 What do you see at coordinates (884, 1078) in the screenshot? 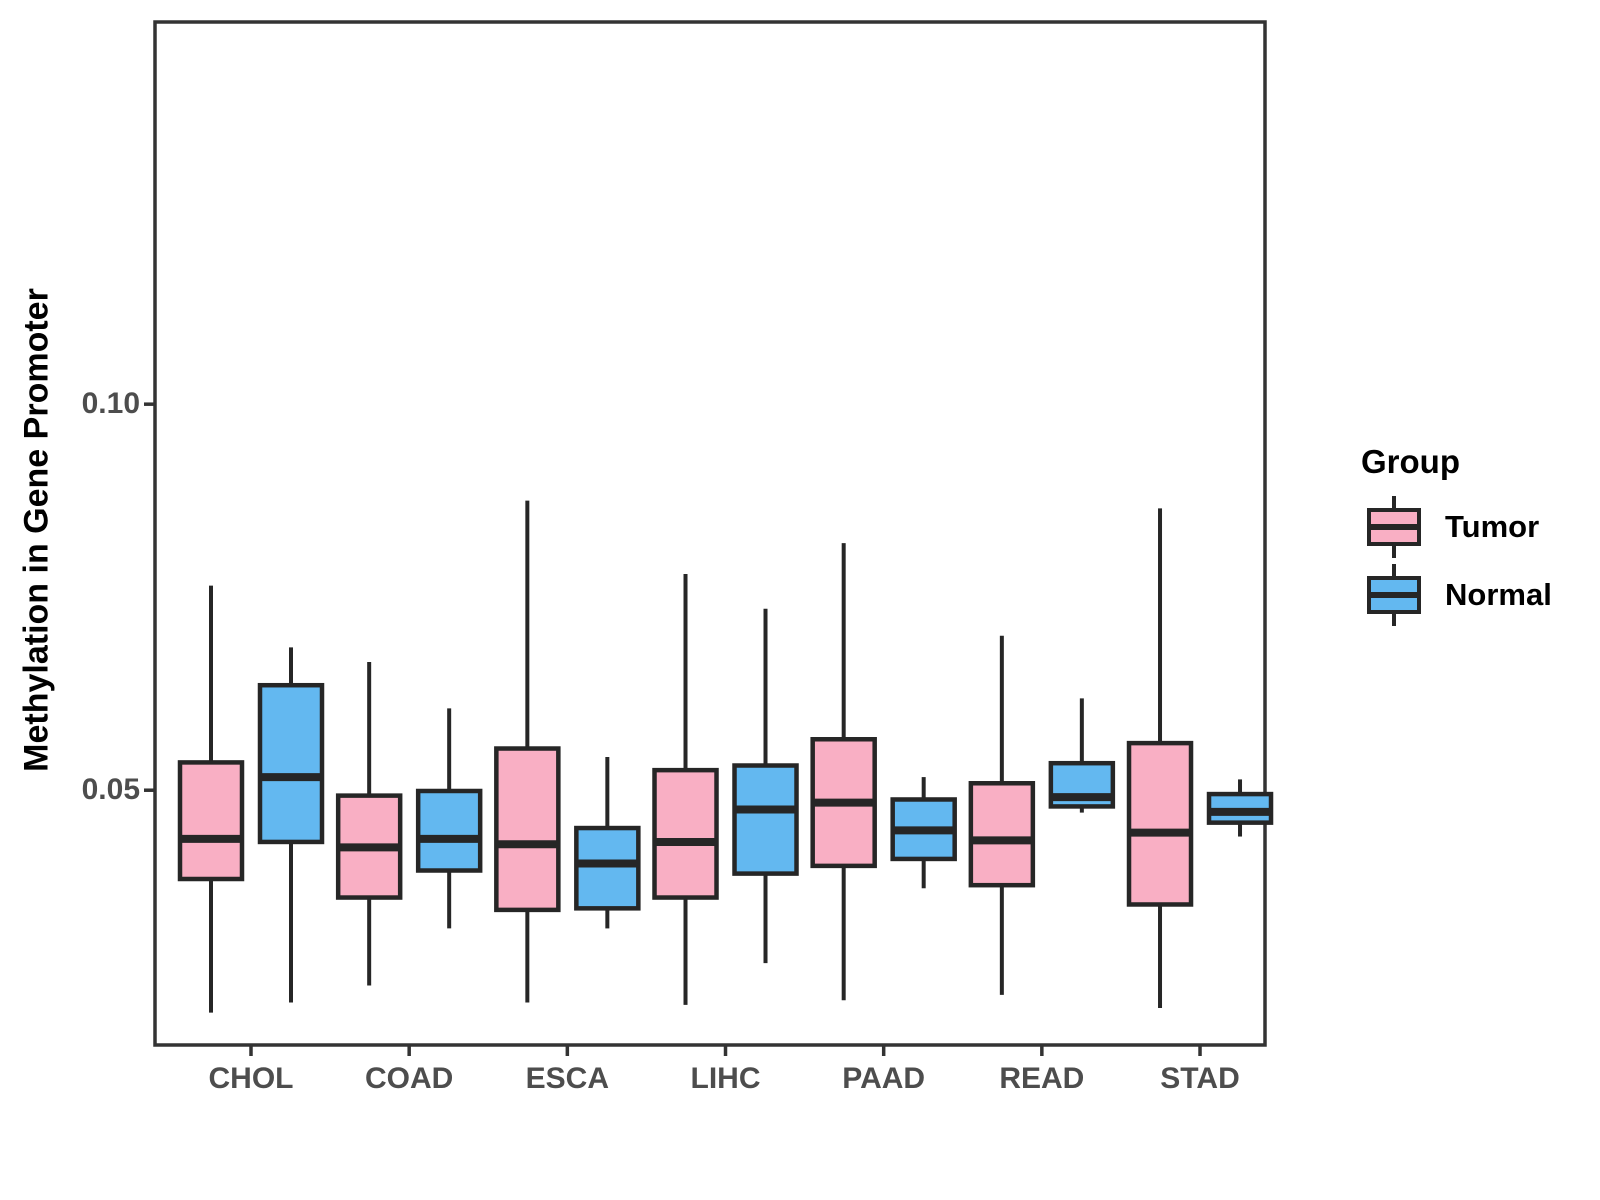
I see `x-tick-label-paad: PAAD` at bounding box center [884, 1078].